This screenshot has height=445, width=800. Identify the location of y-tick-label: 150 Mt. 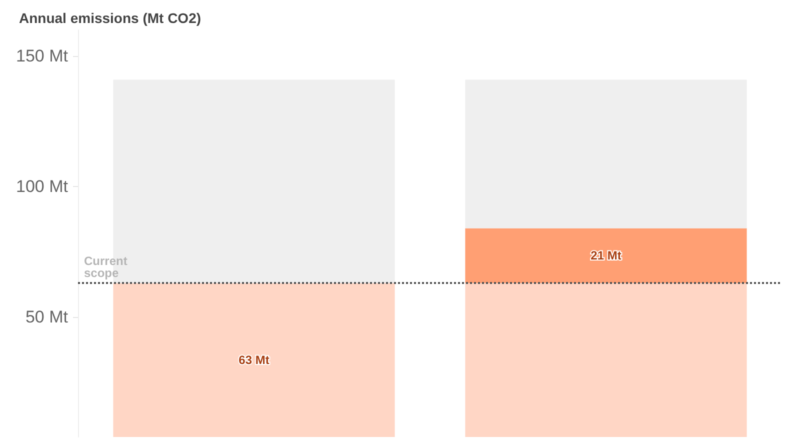
(42, 56).